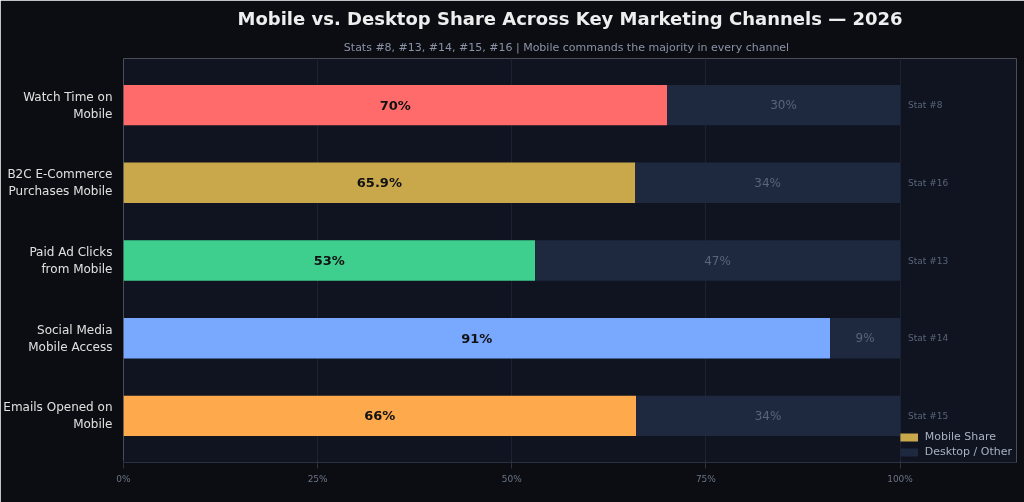 The height and width of the screenshot is (502, 1024). I want to click on y-tick-label: B2C E-Commerce Purchases Mobile, so click(60, 183).